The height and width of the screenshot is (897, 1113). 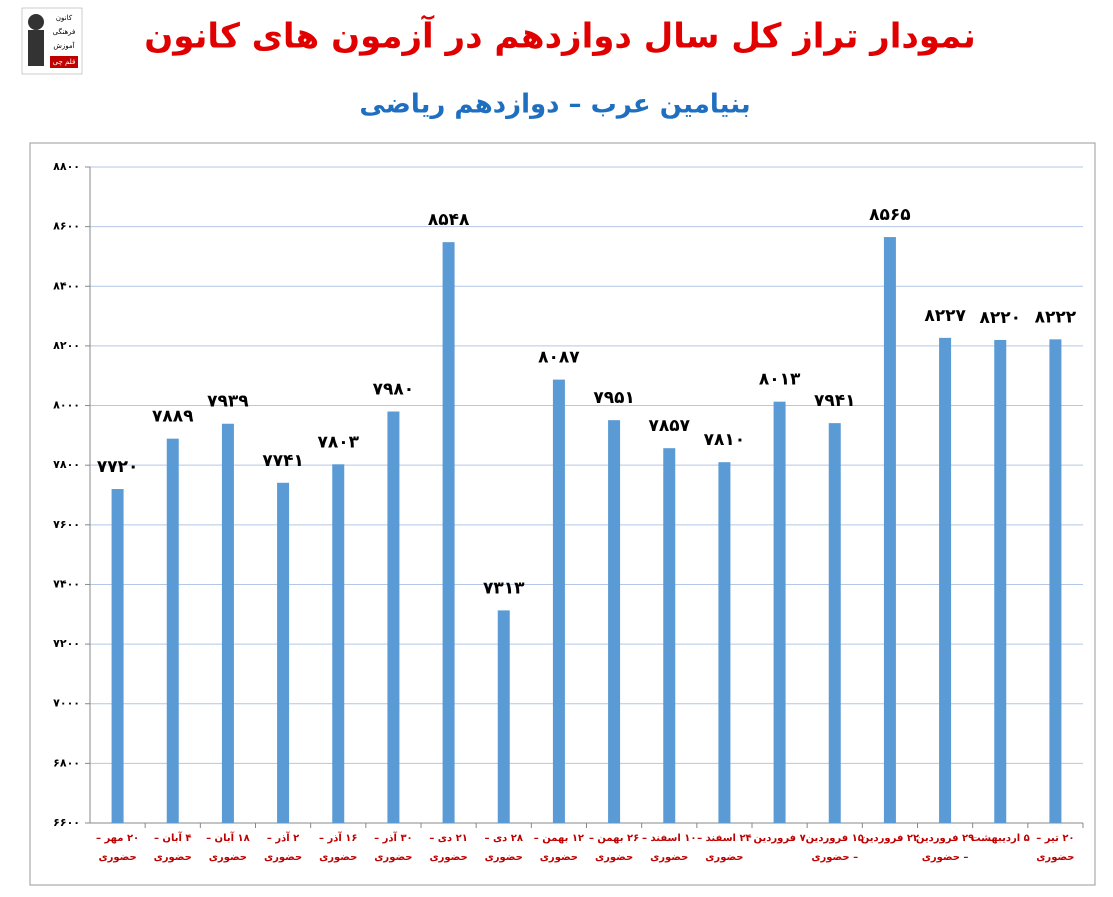 What do you see at coordinates (66, 464) in the screenshot?
I see `y-tick-label: ۷۸۰۰` at bounding box center [66, 464].